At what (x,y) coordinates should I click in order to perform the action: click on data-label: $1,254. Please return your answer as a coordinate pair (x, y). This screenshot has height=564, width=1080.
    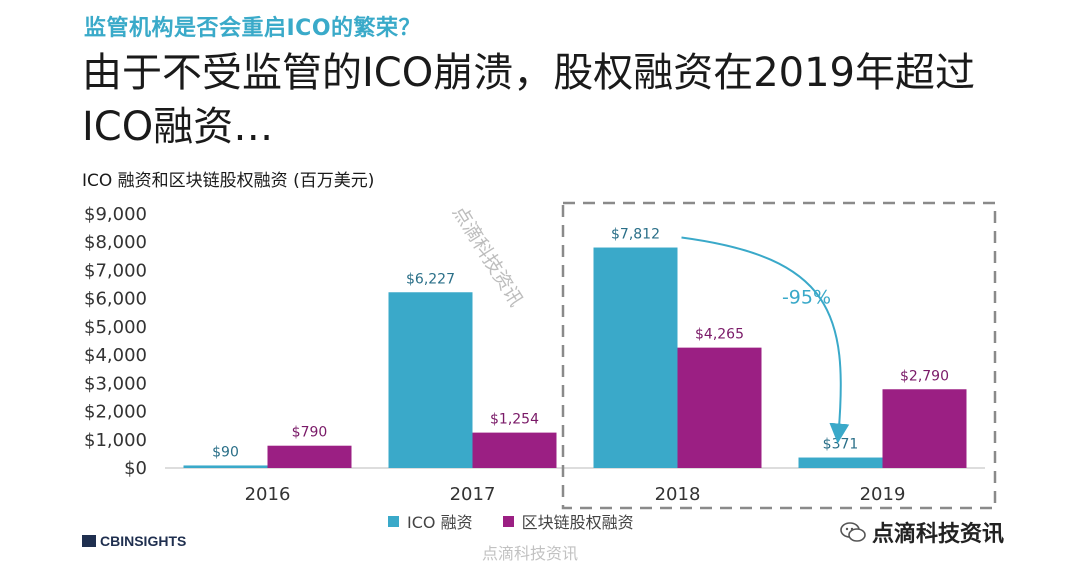
    Looking at the image, I should click on (514, 420).